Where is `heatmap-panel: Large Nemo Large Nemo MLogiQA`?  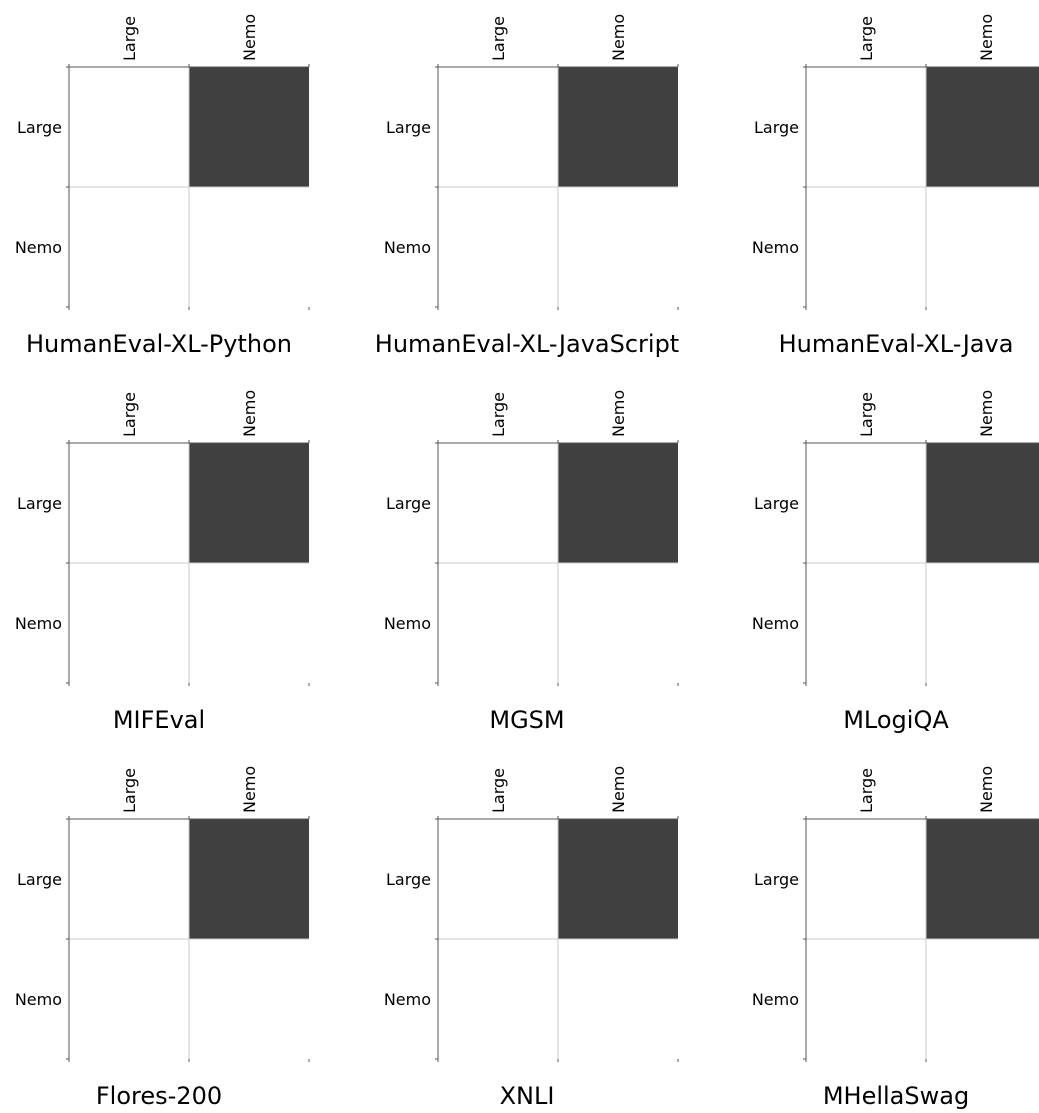 heatmap-panel: Large Nemo Large Nemo MLogiQA is located at coordinates (895, 562).